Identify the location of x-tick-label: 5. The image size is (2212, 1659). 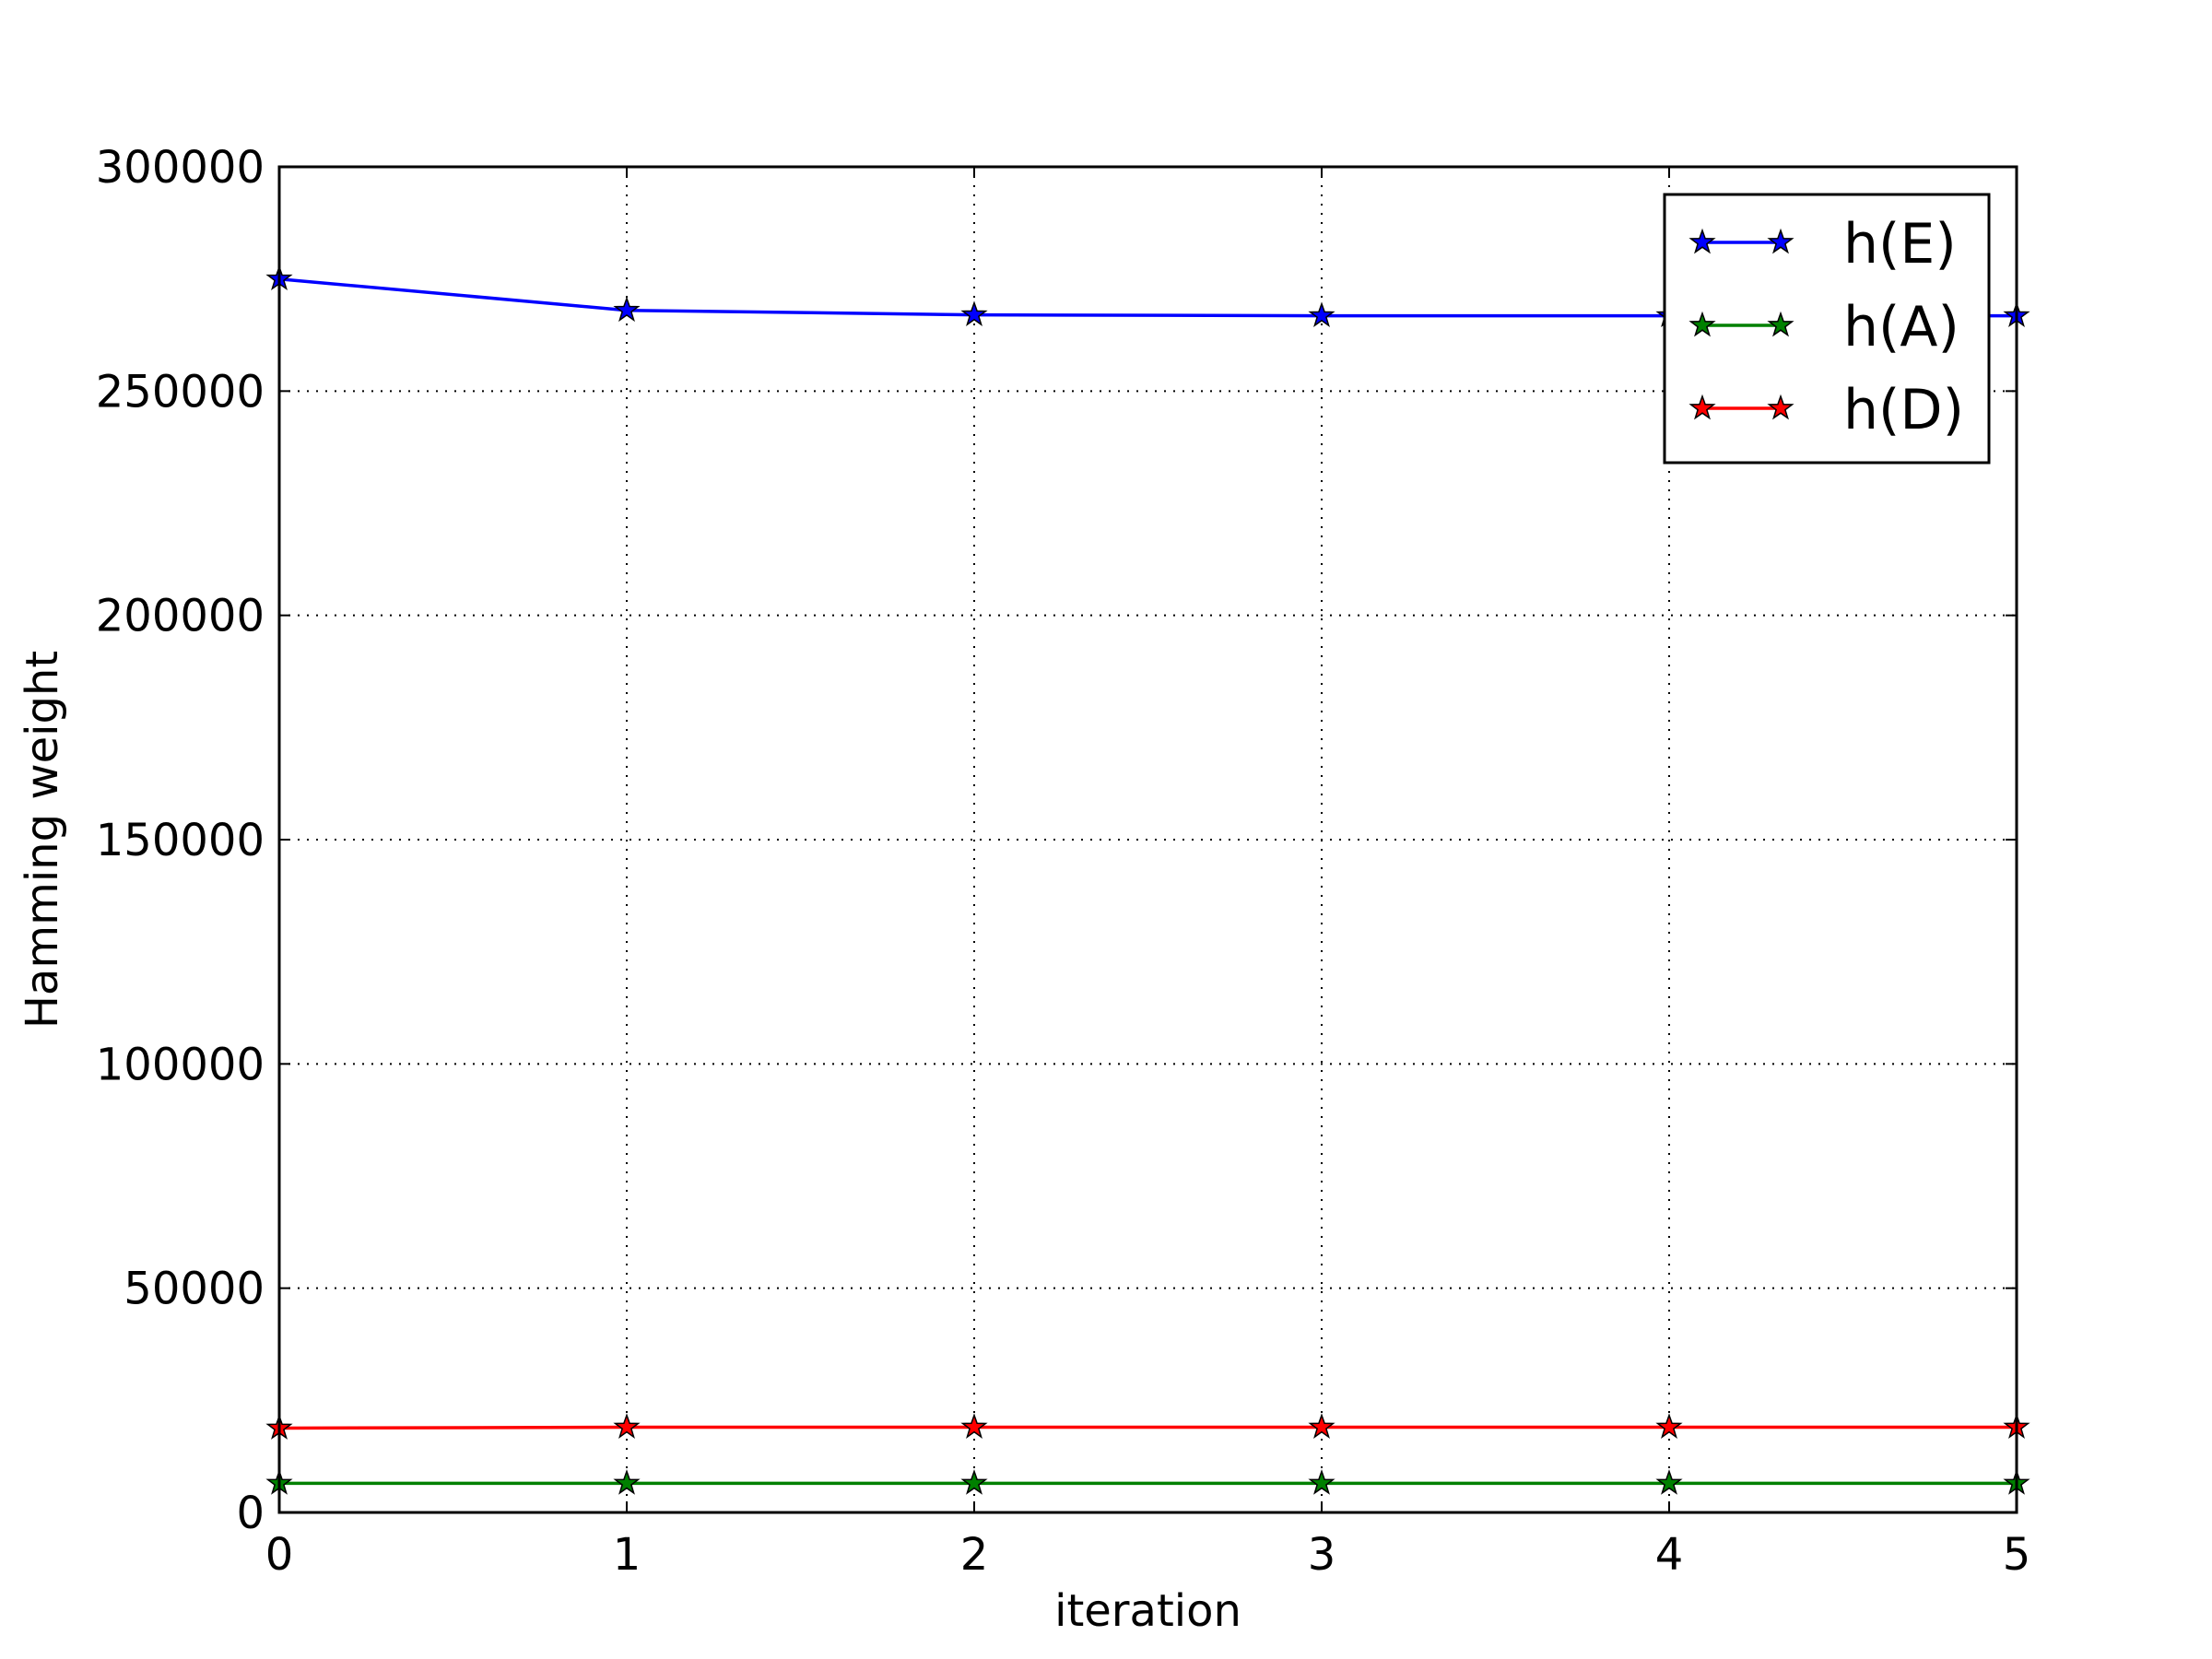
(2017, 1555).